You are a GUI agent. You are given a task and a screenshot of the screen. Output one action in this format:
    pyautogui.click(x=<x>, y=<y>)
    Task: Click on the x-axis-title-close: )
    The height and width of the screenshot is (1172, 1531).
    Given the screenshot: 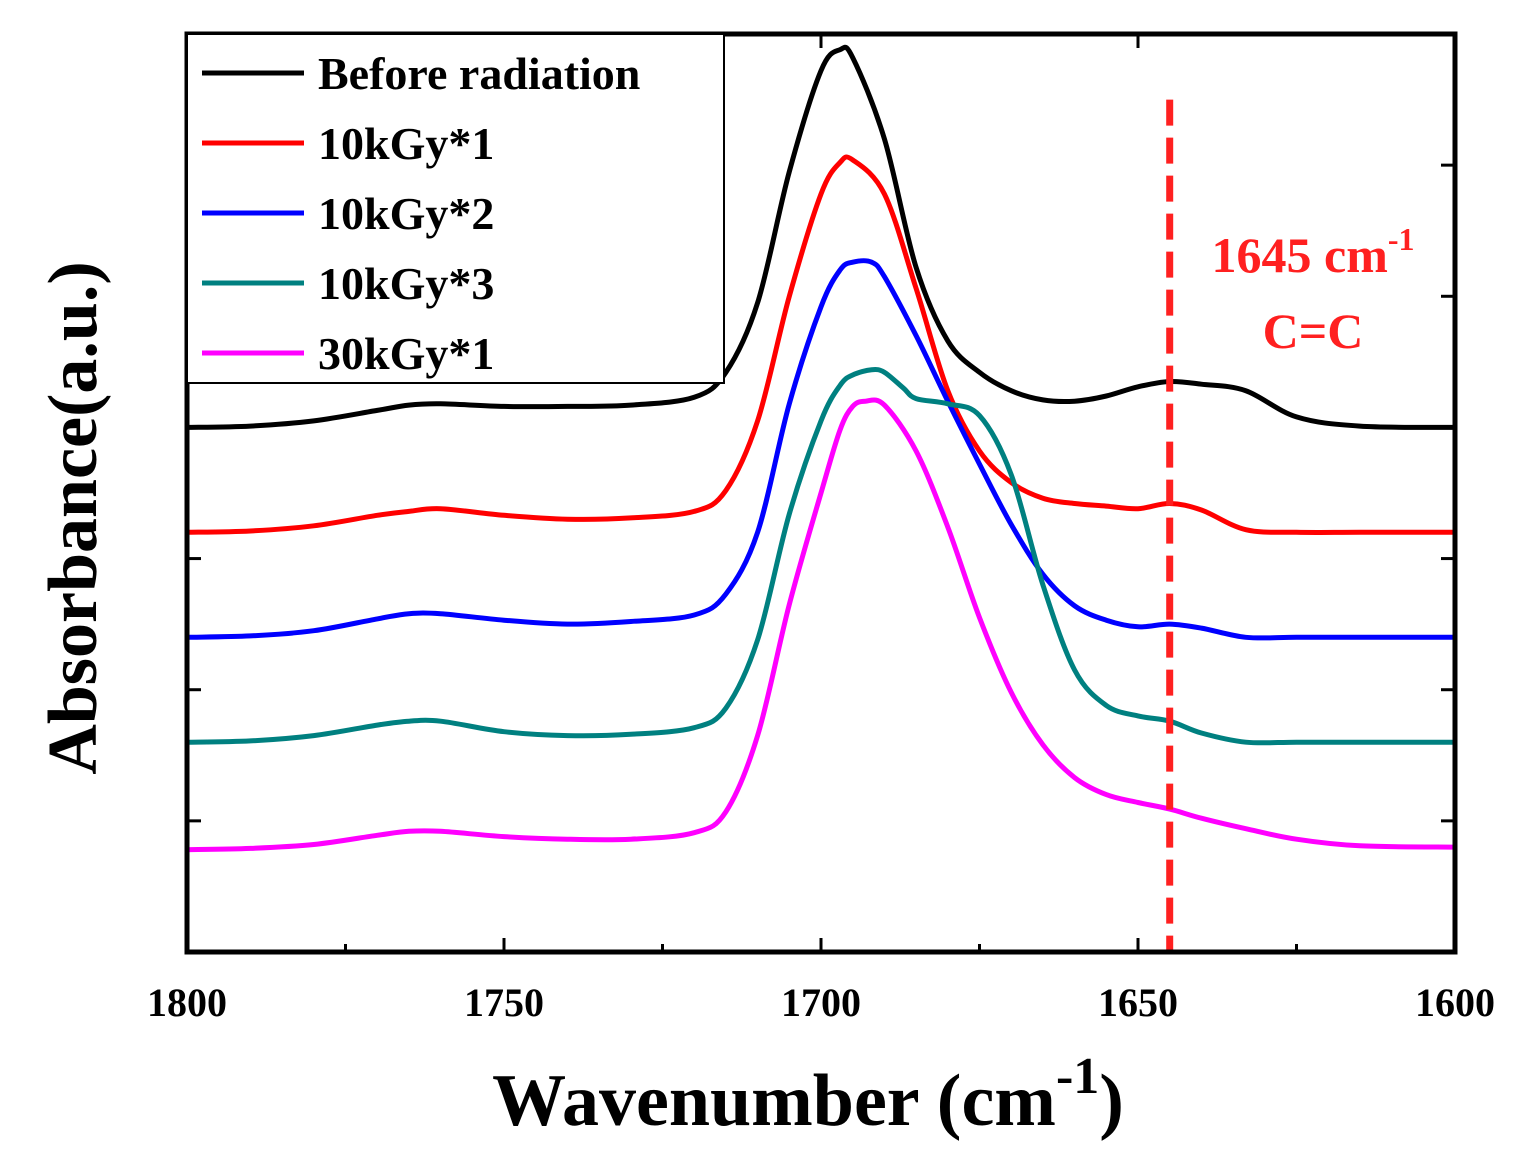 What is the action you would take?
    pyautogui.click(x=1111, y=1101)
    